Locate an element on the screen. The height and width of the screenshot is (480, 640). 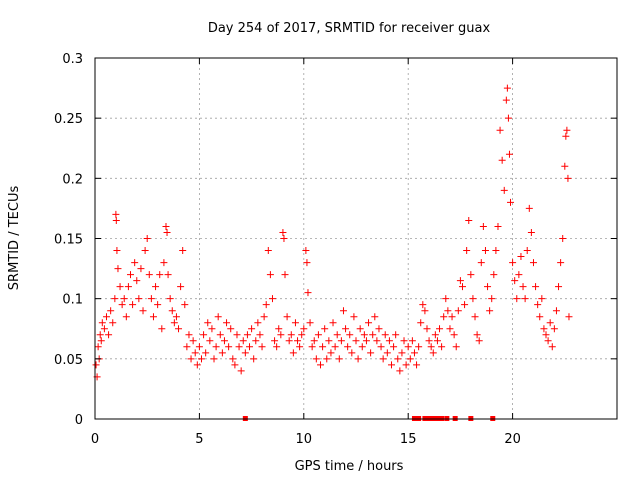
y-axis-label: SRMTID / TECUs is located at coordinates (14, 238).